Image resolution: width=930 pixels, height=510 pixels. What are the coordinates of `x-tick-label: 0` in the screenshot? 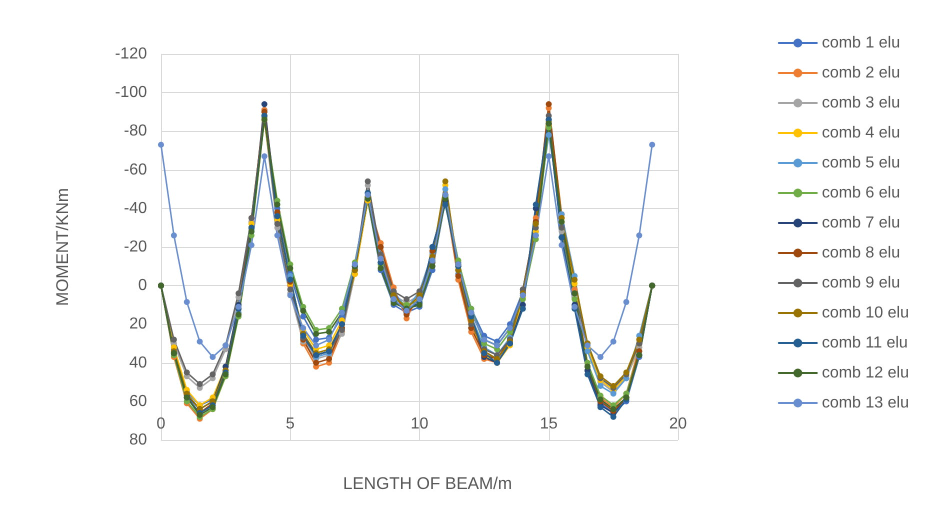 It's located at (161, 424).